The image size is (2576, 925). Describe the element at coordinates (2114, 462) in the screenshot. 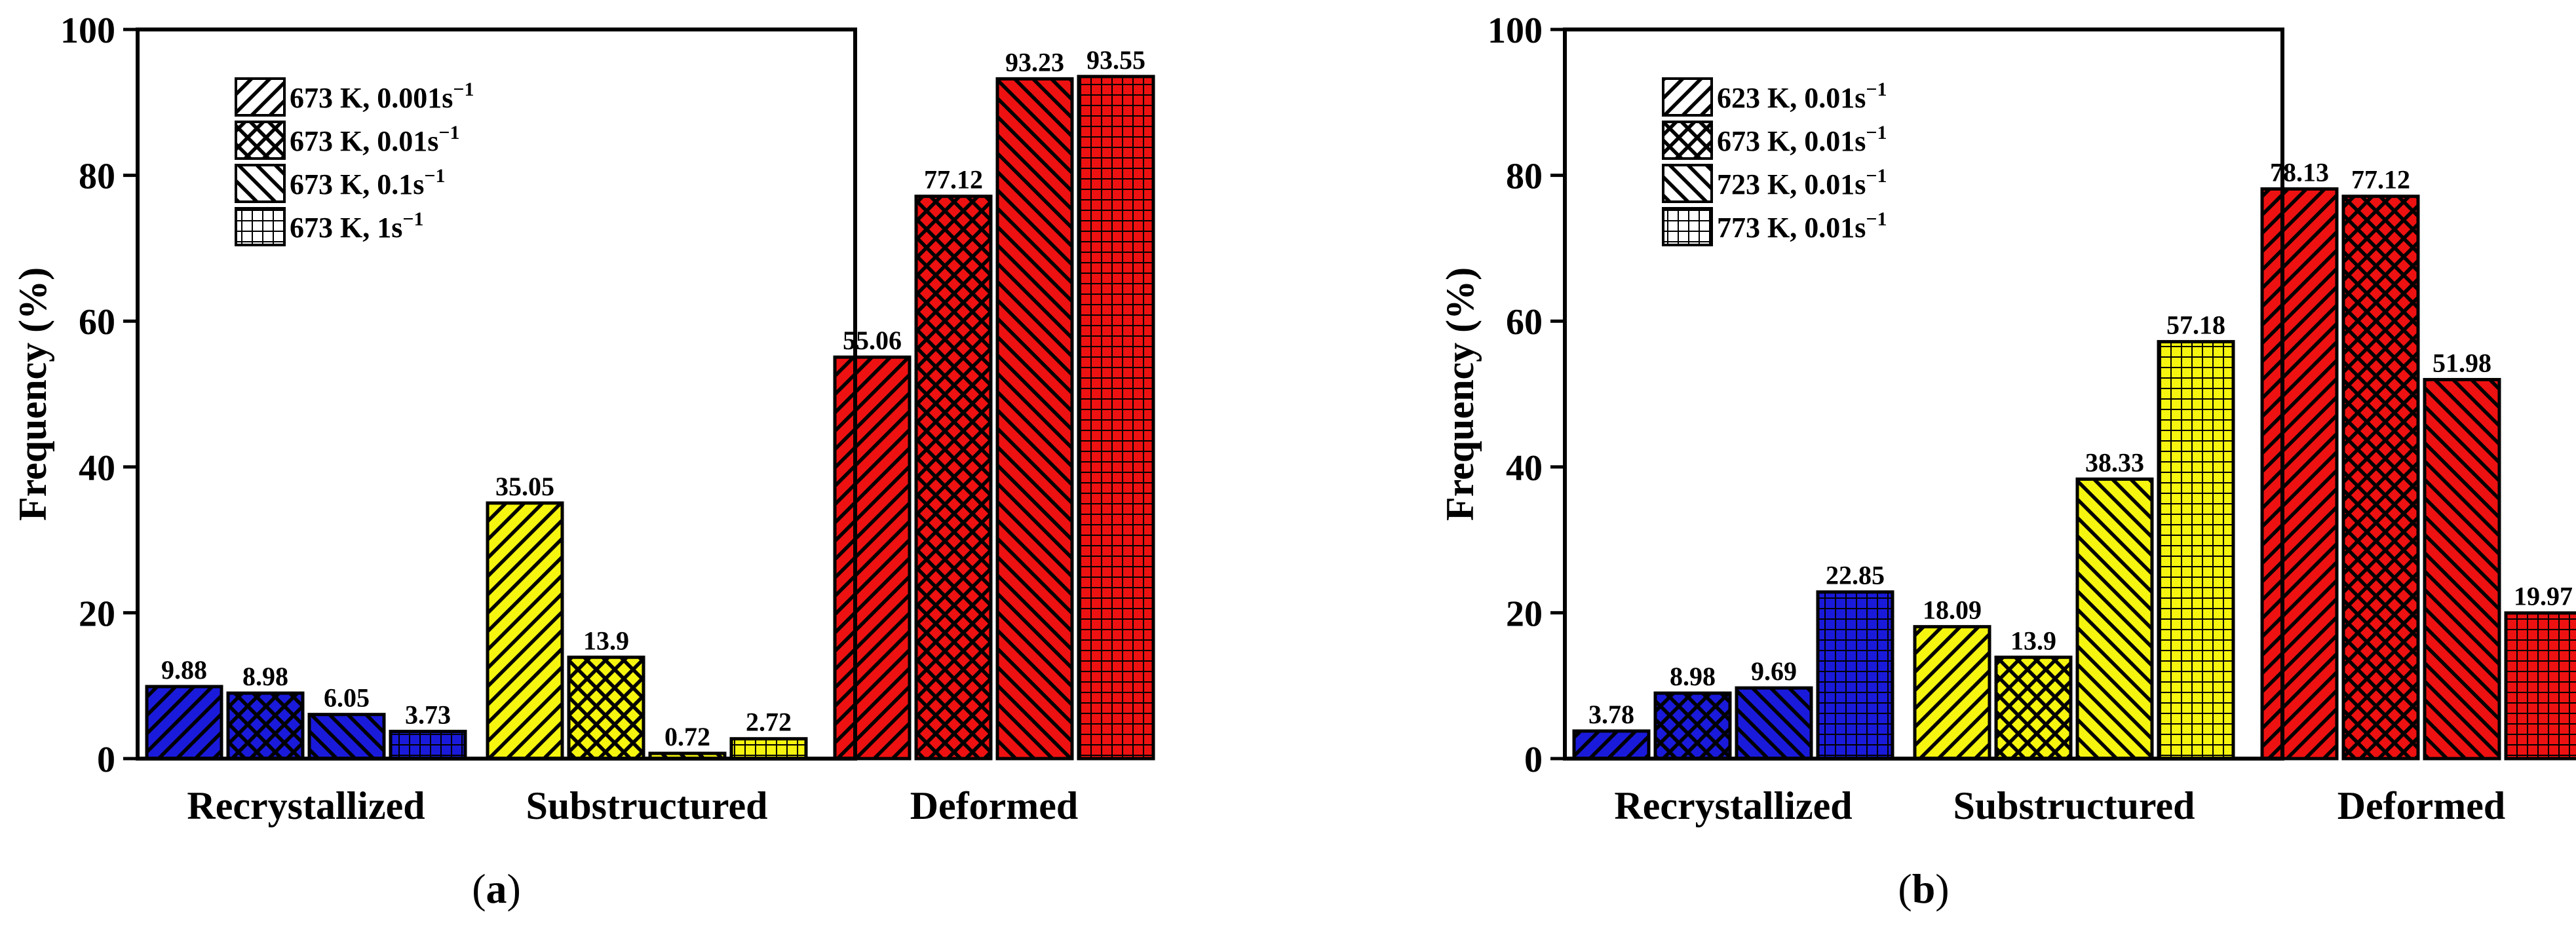

I see `data-label: 38.33` at that location.